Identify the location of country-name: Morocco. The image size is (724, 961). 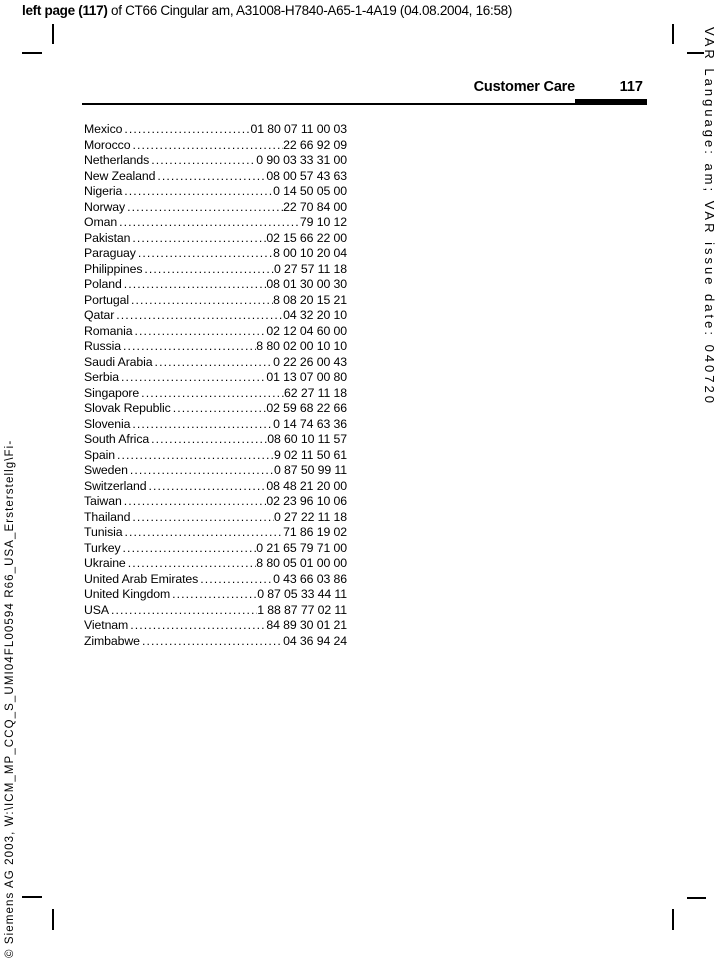
(107, 144).